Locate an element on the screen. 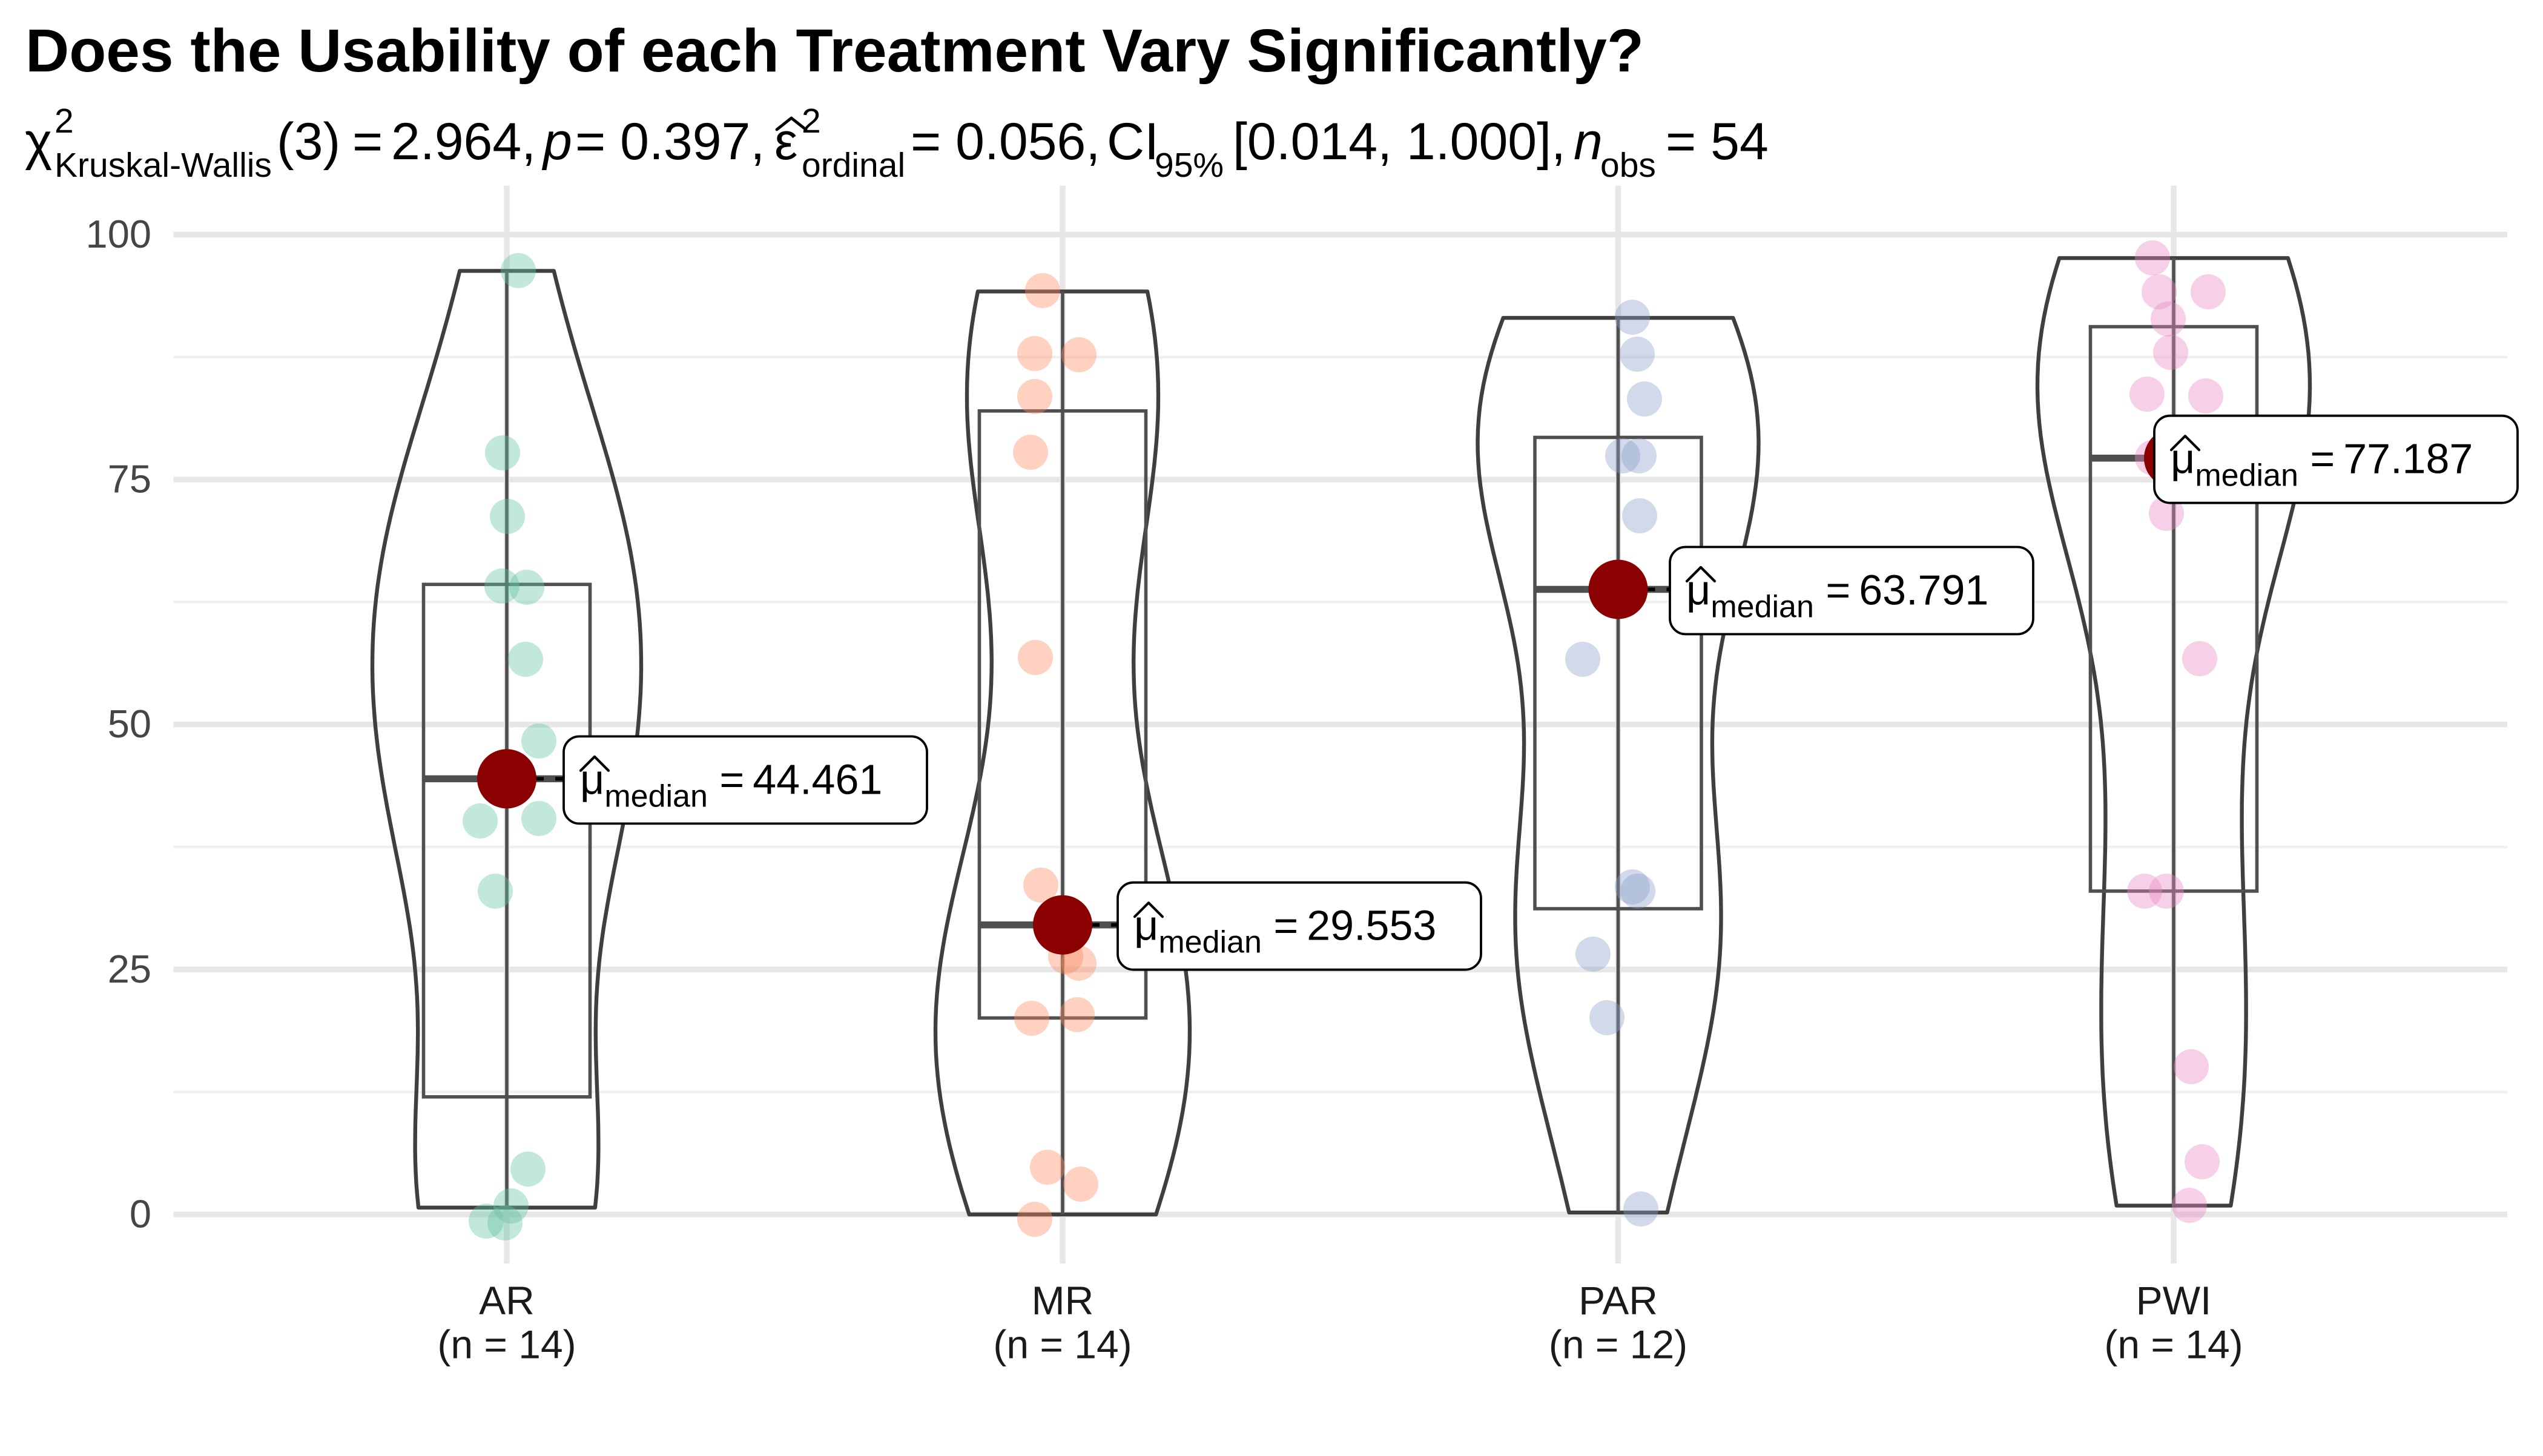 This screenshot has height=1456, width=2543. svg-text: PWI is located at coordinates (2174, 1300).